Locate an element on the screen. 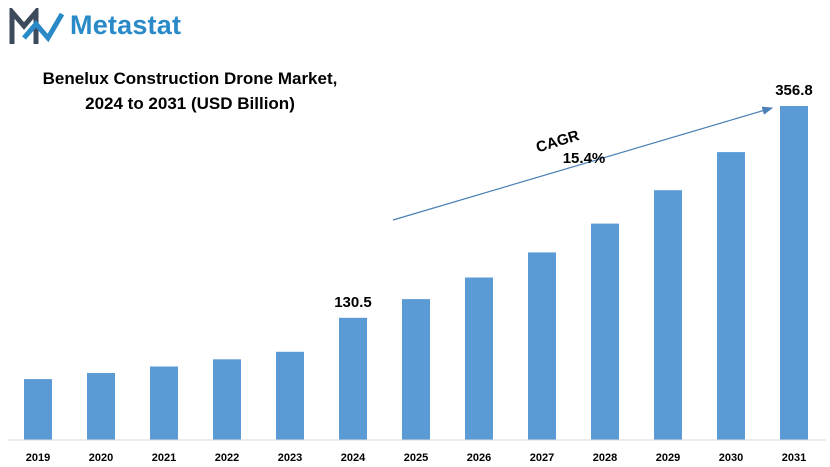 This screenshot has height=467, width=830. bar-2030 is located at coordinates (731, 296).